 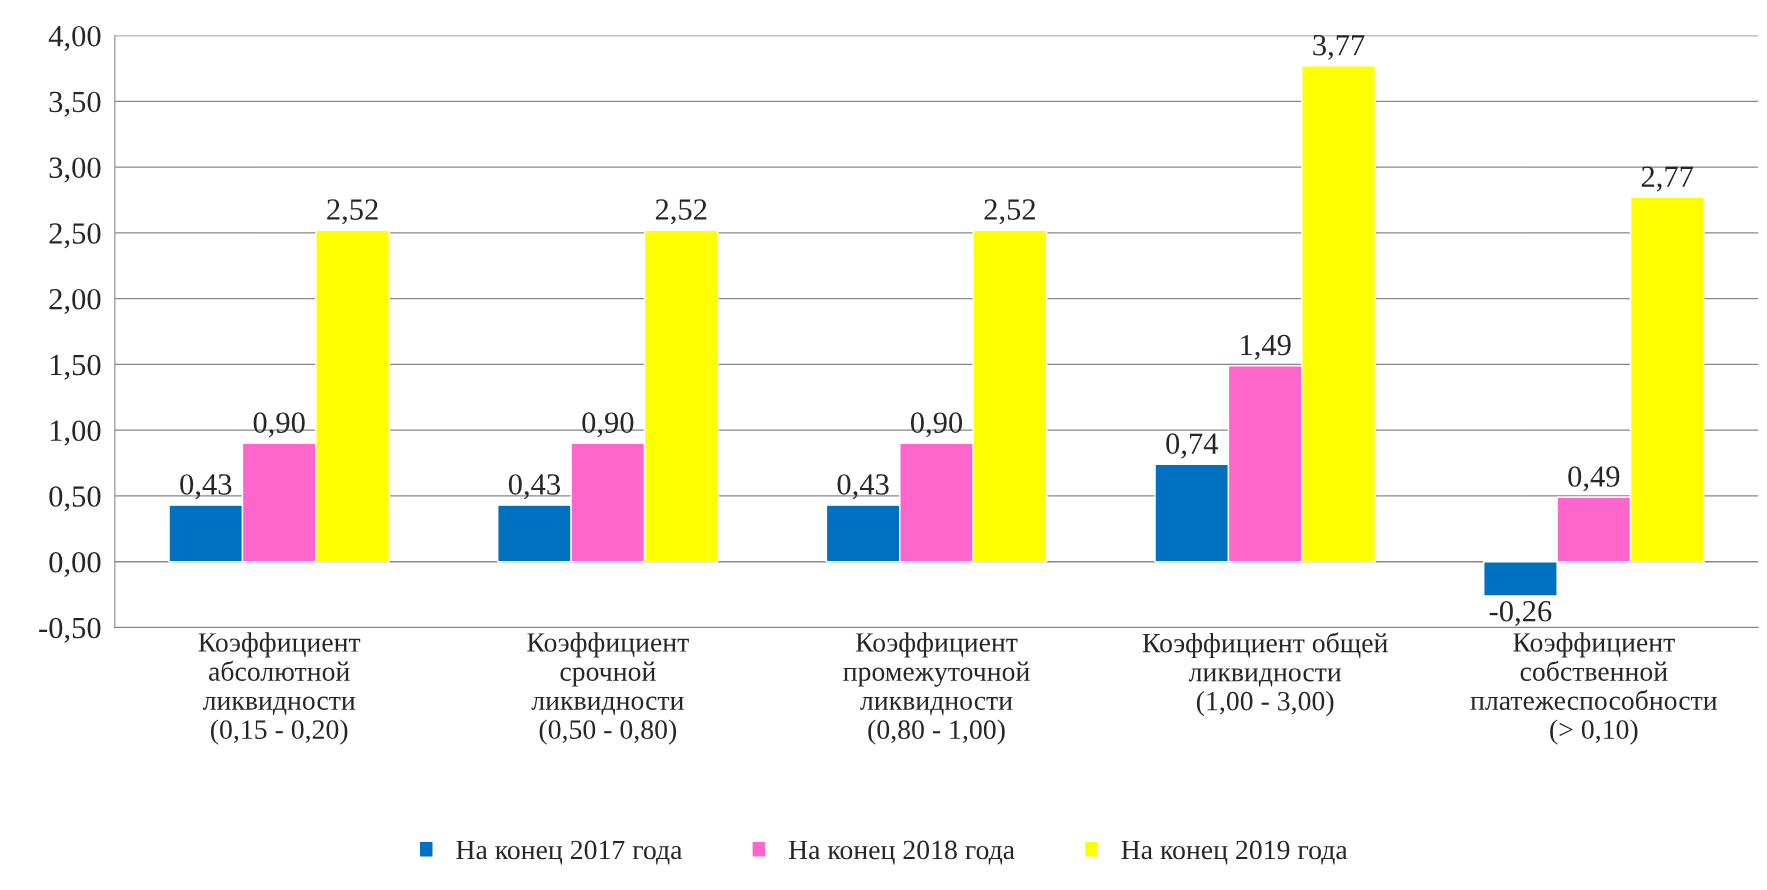 I want to click on x-tick-label: Коэффициент абсолютной ликвидности (0,15 - 0,20), so click(x=279, y=688).